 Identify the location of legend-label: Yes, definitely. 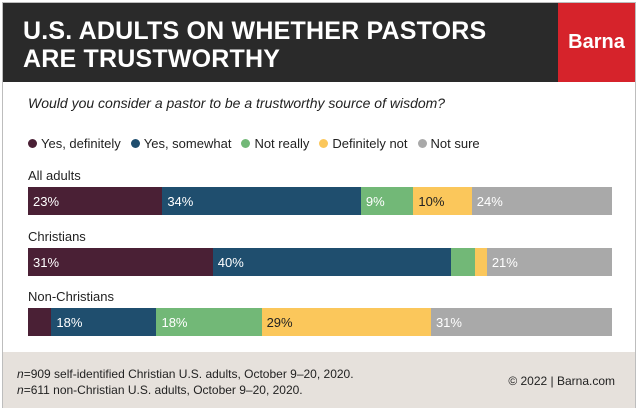
(81, 143).